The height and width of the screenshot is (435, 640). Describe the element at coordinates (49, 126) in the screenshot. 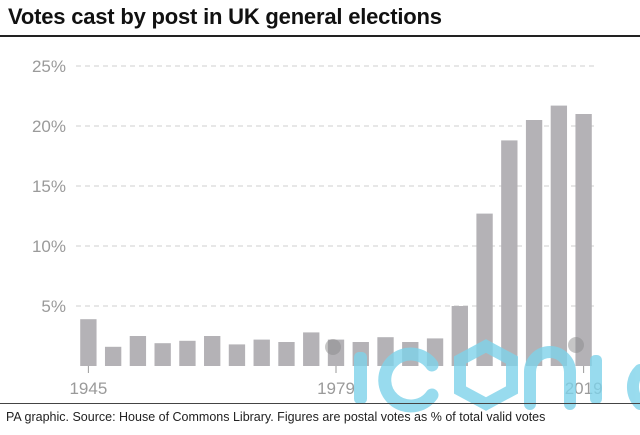

I see `y-tick-label: 20%` at that location.